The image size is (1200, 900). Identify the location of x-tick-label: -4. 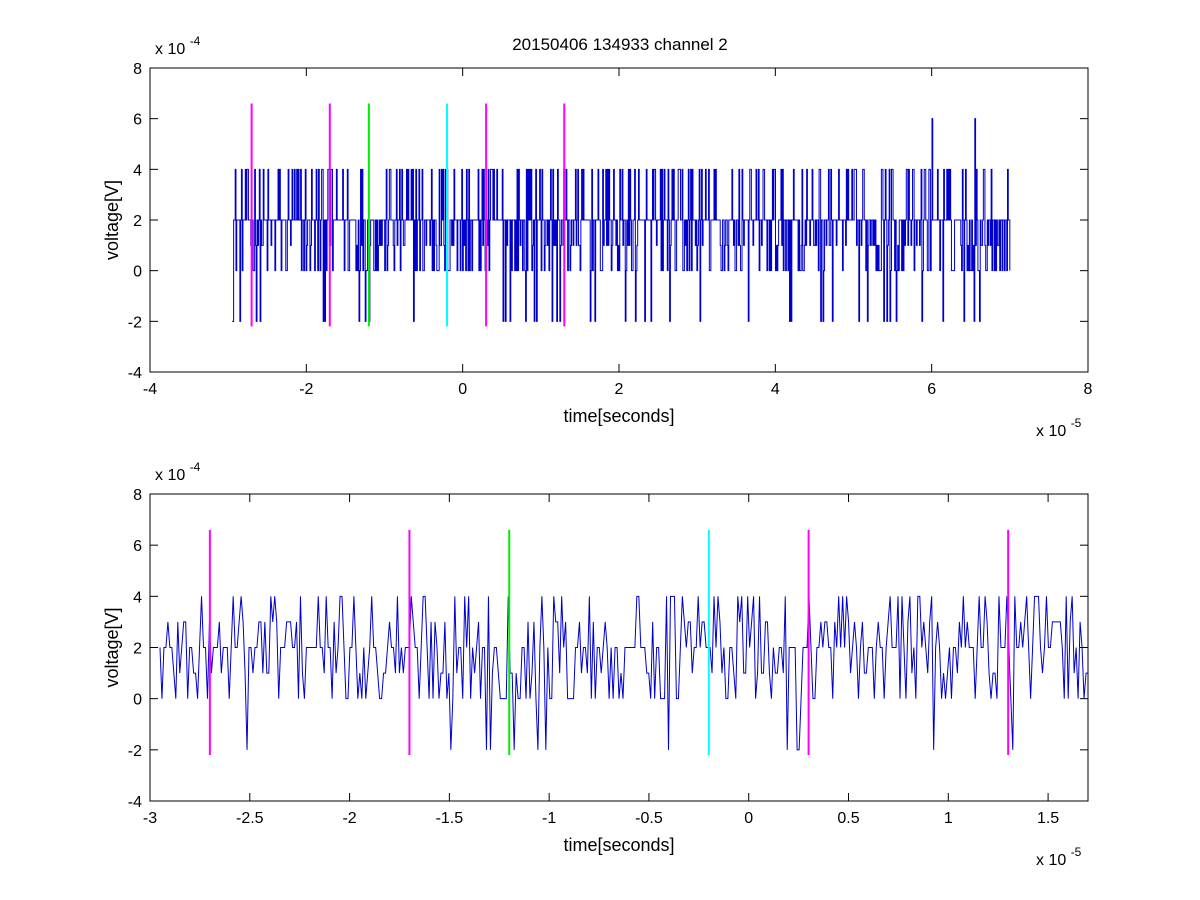
(150, 389).